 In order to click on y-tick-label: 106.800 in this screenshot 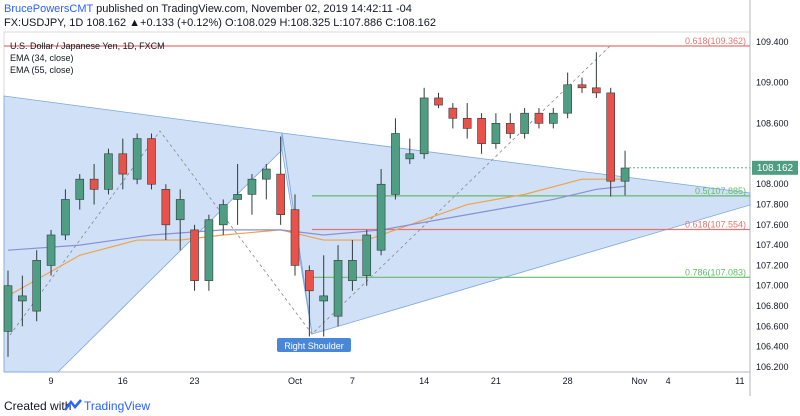, I will do `click(772, 306)`.